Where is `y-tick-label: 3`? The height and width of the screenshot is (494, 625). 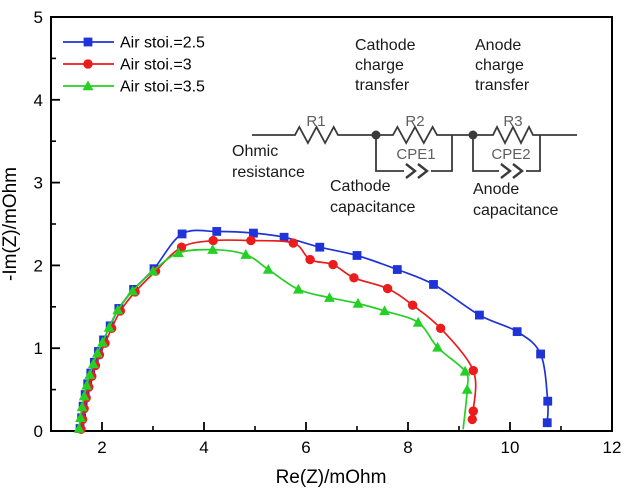 y-tick-label: 3 is located at coordinates (38, 183).